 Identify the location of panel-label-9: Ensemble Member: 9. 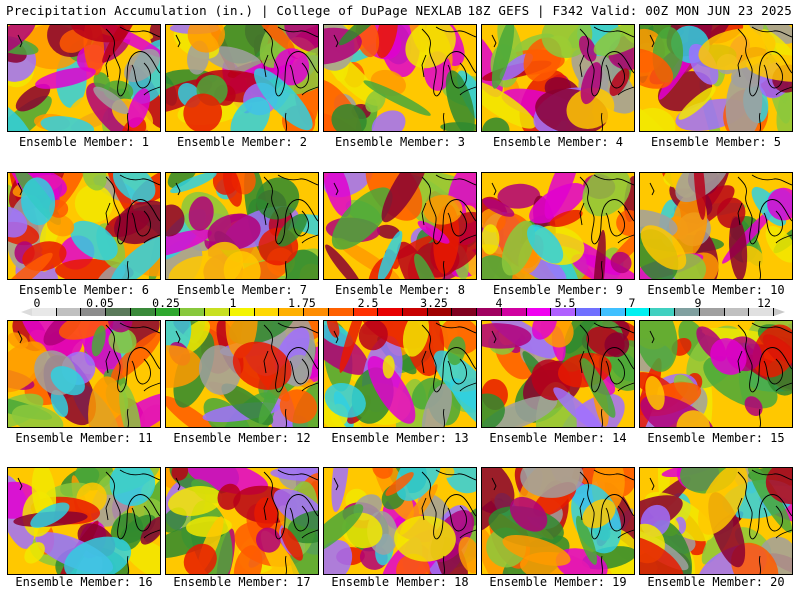
(558, 290).